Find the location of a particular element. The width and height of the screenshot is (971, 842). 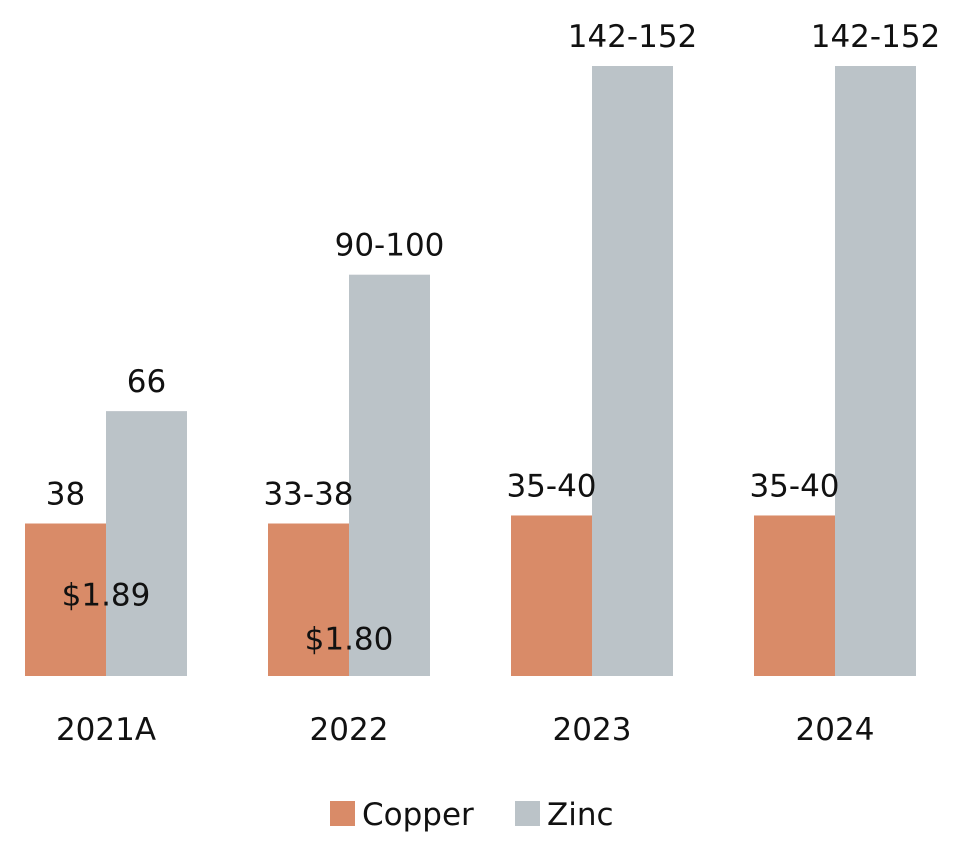

data-label-copper-2: 35-40 is located at coordinates (551, 486).